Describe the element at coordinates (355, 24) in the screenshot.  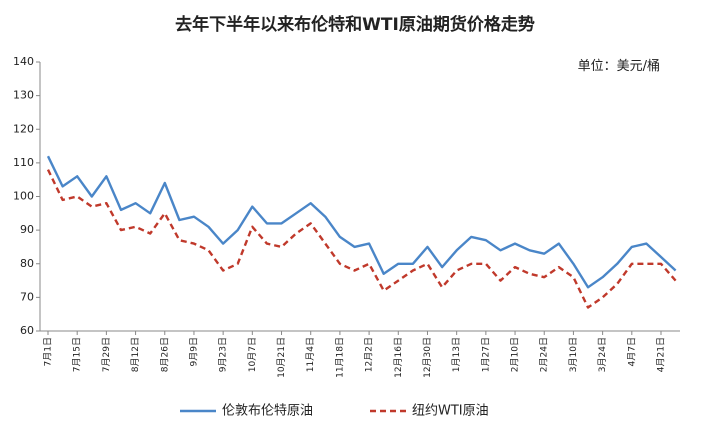
I see `chart-title: 去年下半年以来布伦特和WTI原油期货价格走势` at that location.